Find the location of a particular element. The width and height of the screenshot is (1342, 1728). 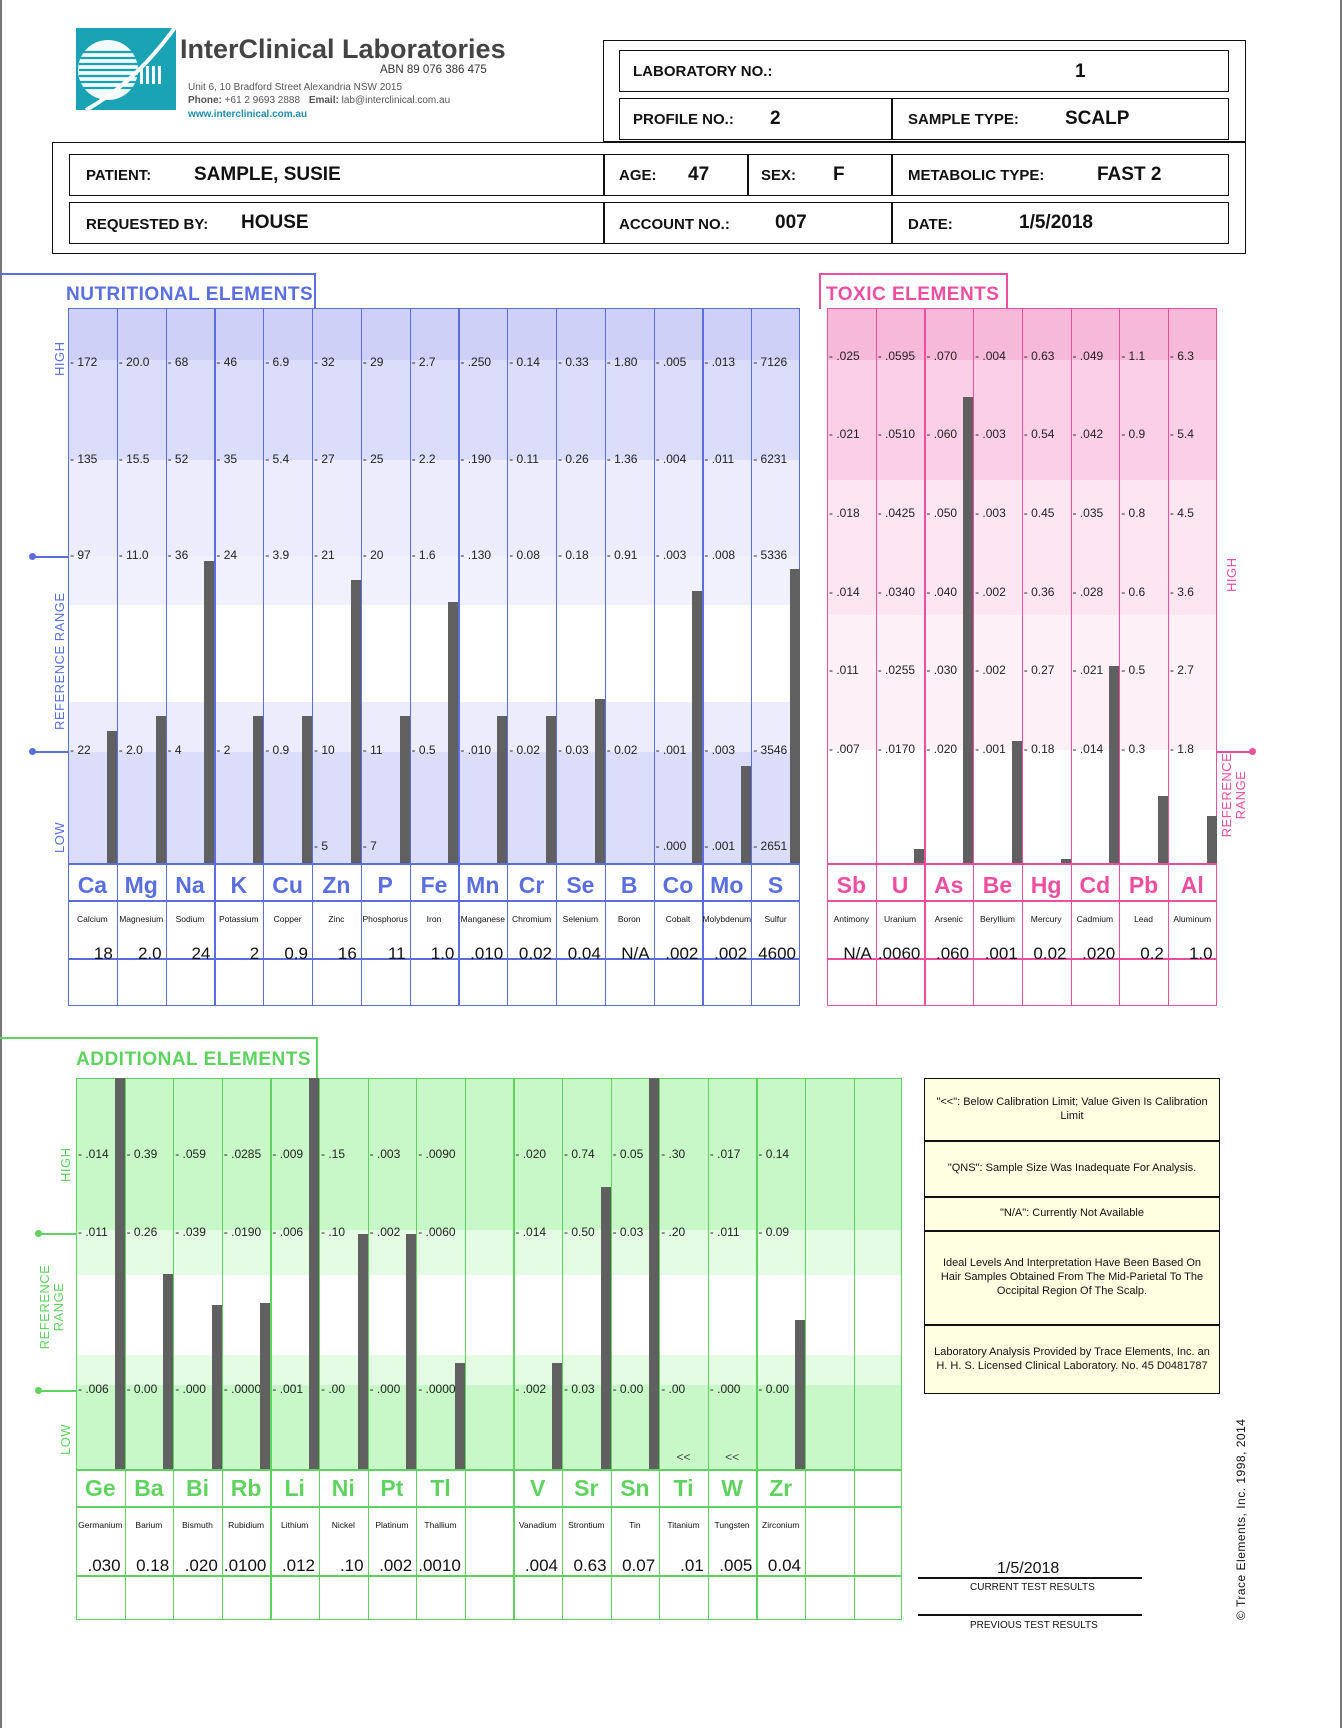

metabolic-type-value: FAST 2 is located at coordinates (1129, 174).